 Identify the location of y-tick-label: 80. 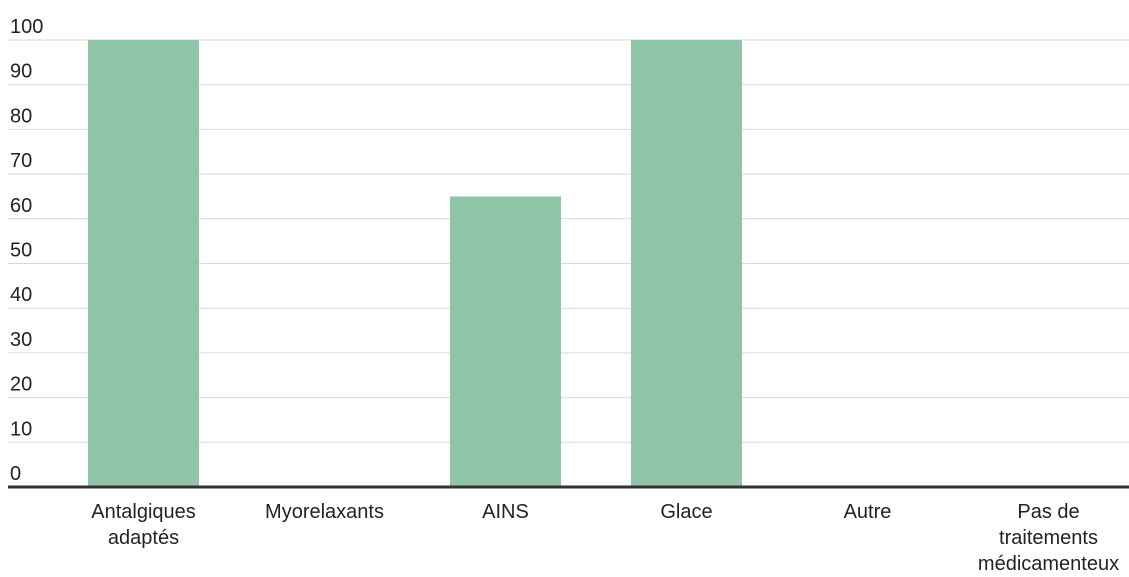
(21, 116).